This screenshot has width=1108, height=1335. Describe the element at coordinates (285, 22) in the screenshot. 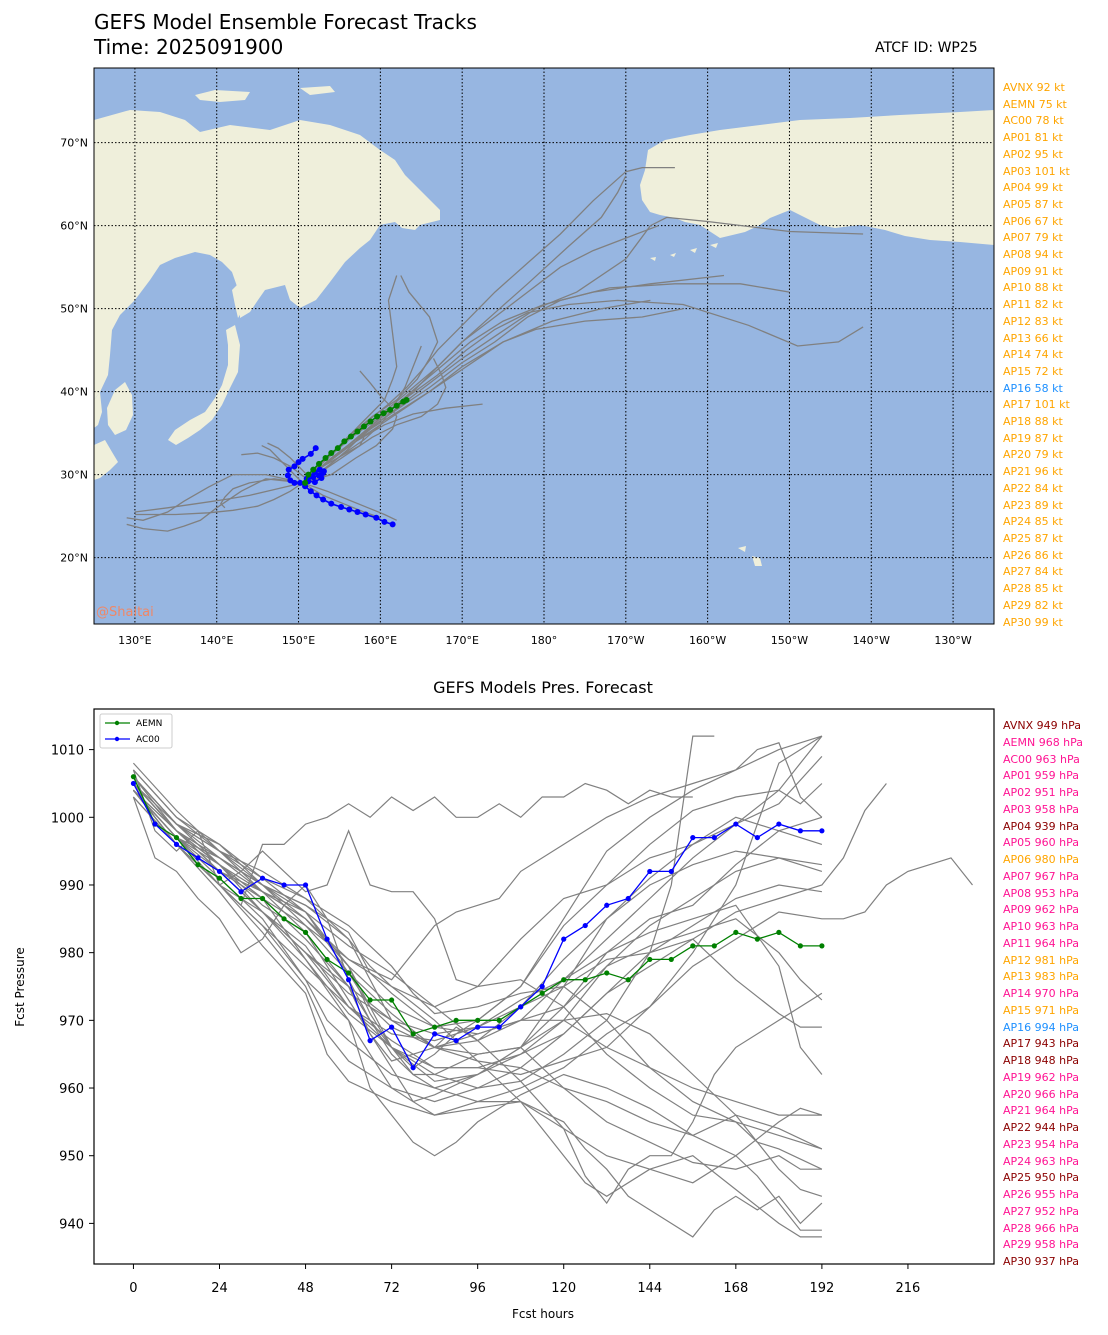

I see `chart-title: GEFS Model Ensemble Forecast Tracks` at that location.